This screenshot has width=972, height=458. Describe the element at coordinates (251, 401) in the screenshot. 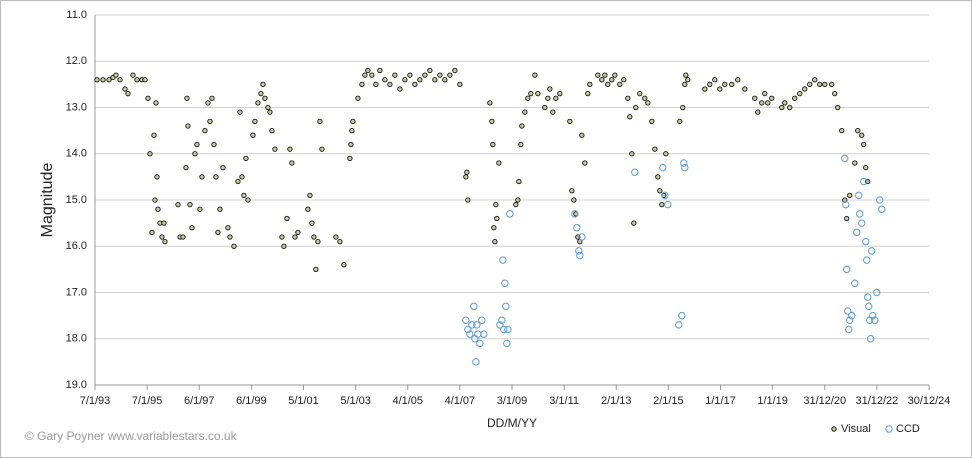

I see `x-tick-label: 6/1/99` at that location.